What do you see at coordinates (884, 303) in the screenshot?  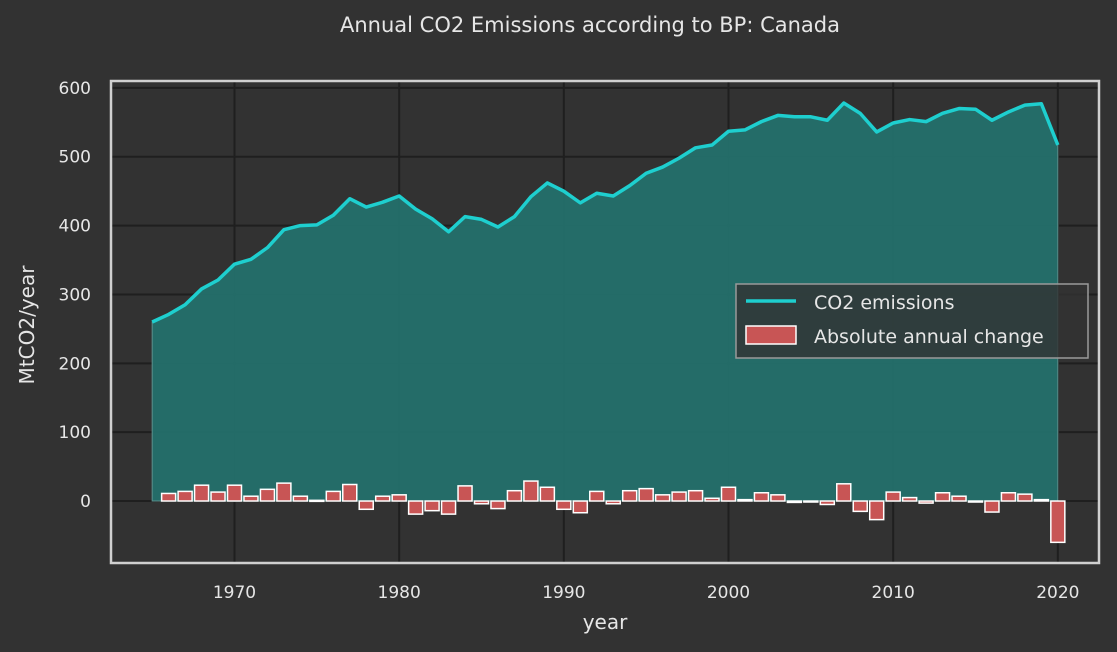 I see `legend-label-co2-emissions: CO2 emissions` at bounding box center [884, 303].